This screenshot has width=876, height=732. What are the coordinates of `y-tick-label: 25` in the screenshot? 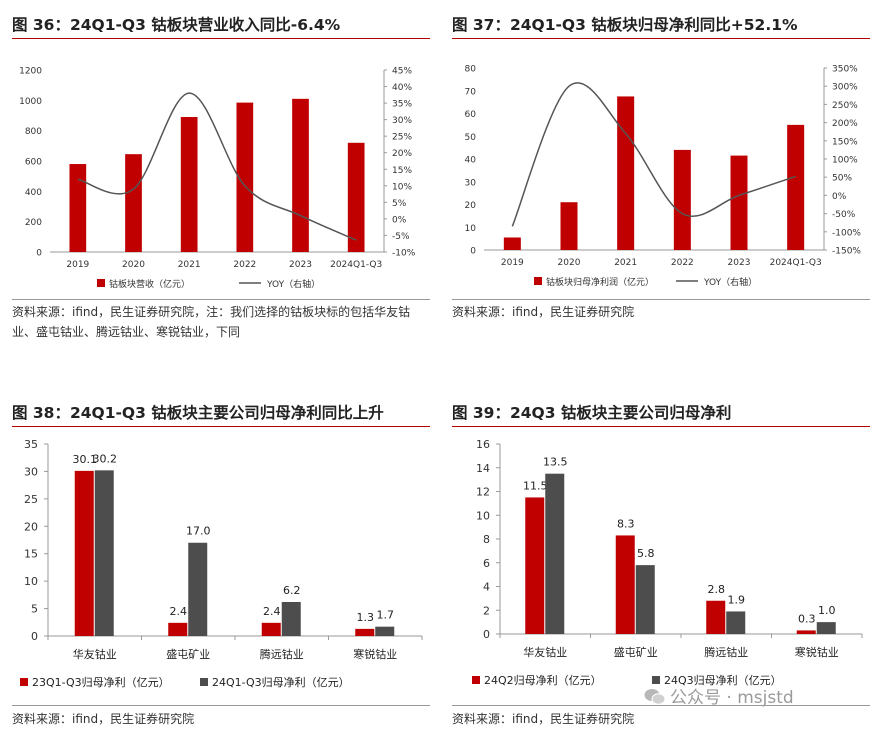 It's located at (31, 499).